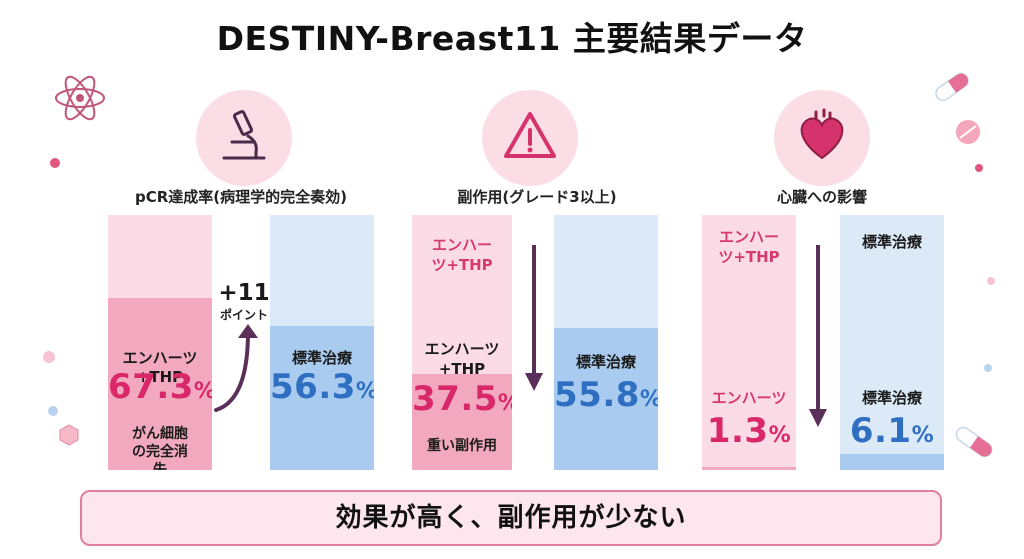  I want to click on bar-value: 67.3%, so click(160, 387).